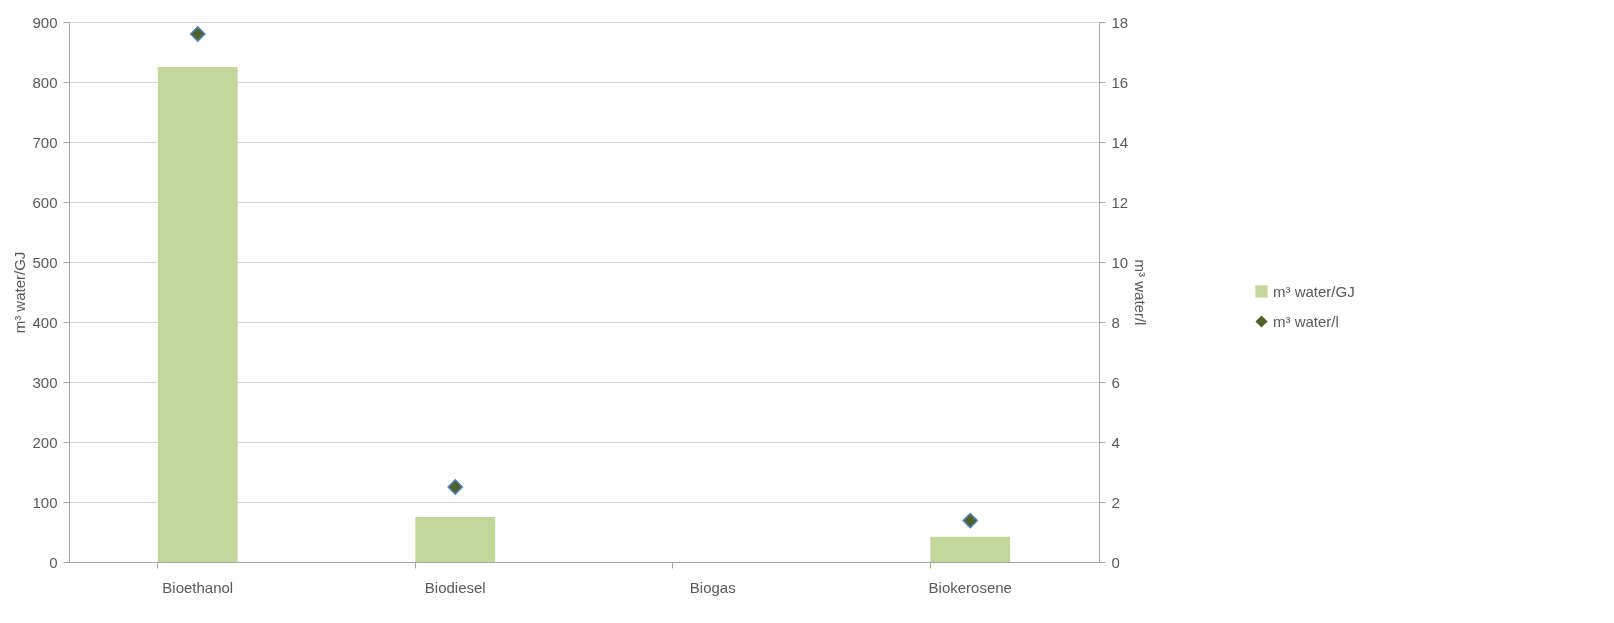 This screenshot has width=1614, height=623. What do you see at coordinates (45, 202) in the screenshot?
I see `y-tick-label: 600` at bounding box center [45, 202].